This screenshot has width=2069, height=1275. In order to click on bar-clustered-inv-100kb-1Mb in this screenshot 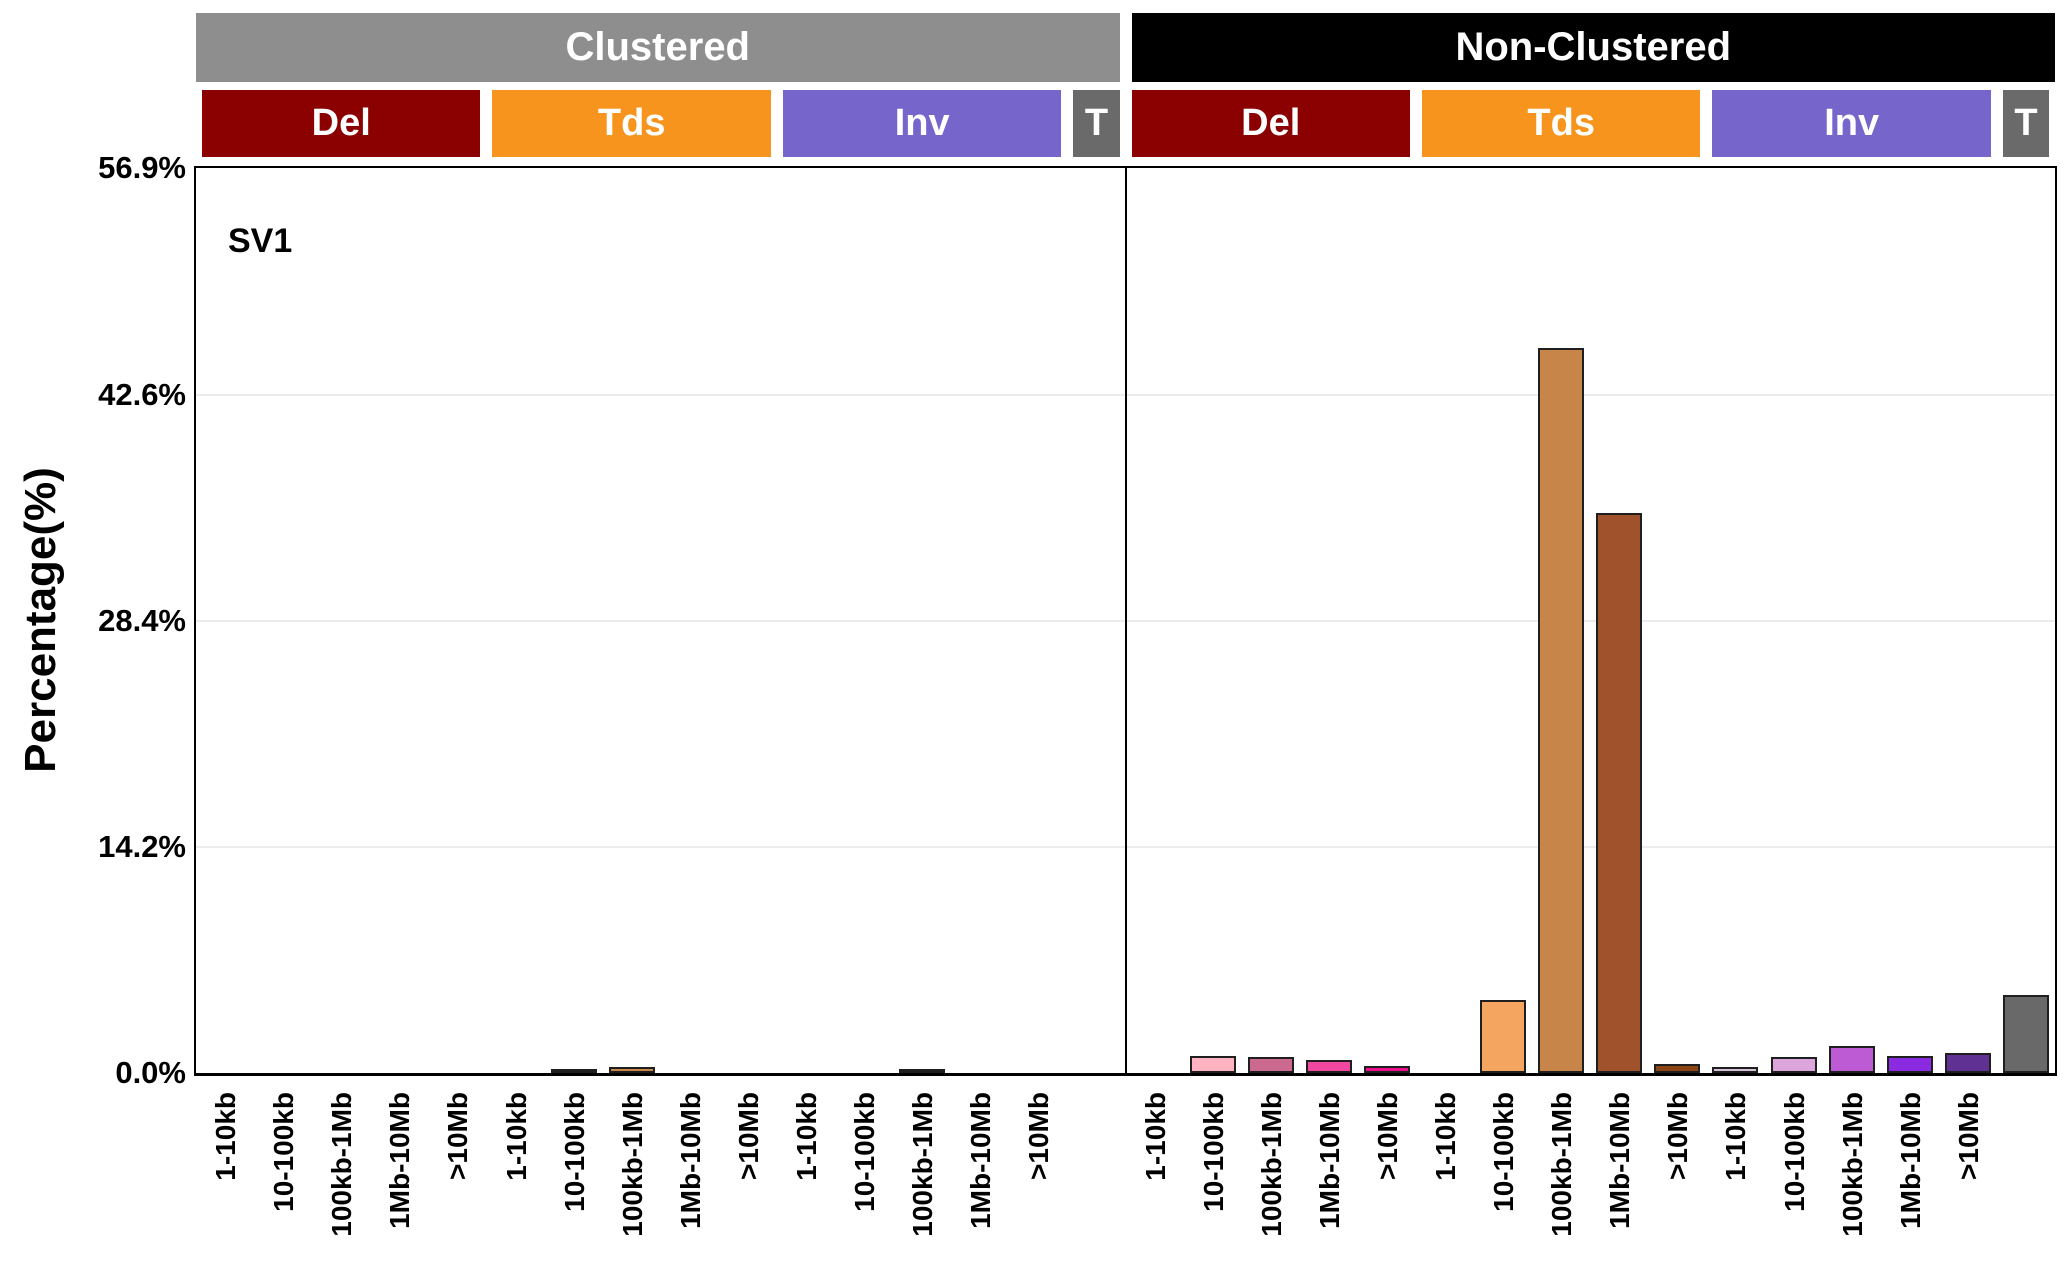, I will do `click(922, 1071)`.